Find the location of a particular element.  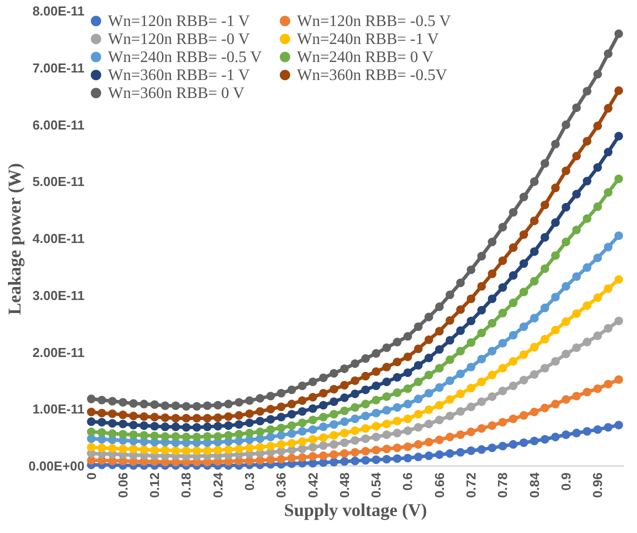

legend-label: Wn=120n RBB= -1 V is located at coordinates (179, 21).